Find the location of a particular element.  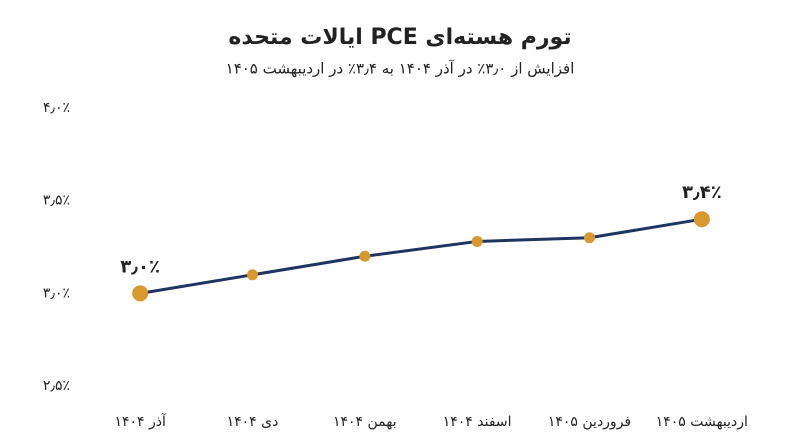

y-tick-label: ۴٫۰٪ is located at coordinates (56, 108).